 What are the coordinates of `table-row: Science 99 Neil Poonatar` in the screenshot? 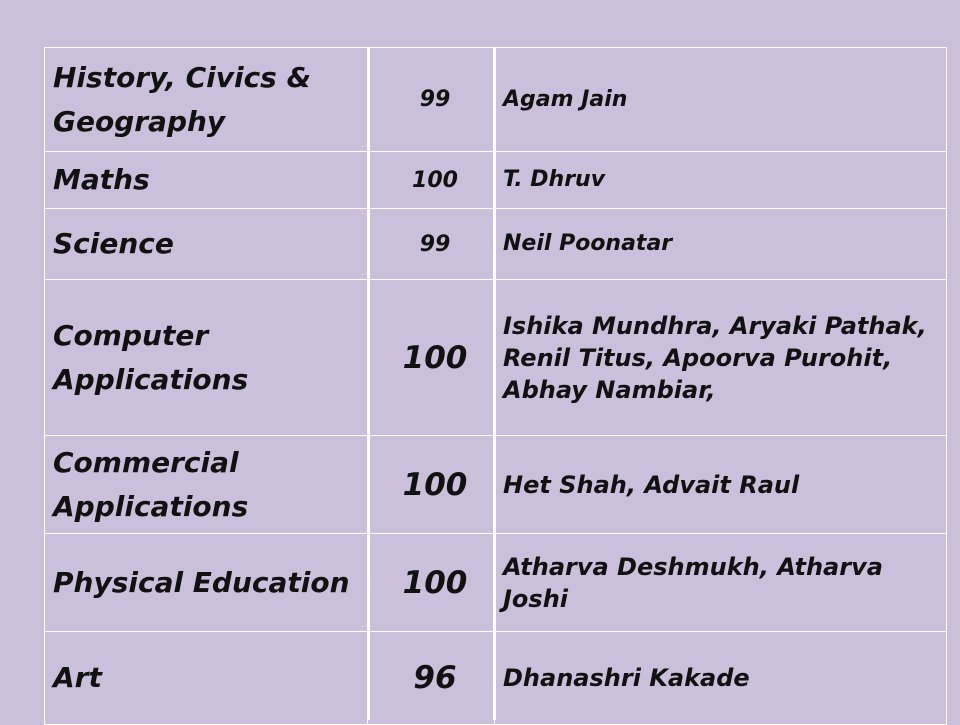 It's located at (495, 244).